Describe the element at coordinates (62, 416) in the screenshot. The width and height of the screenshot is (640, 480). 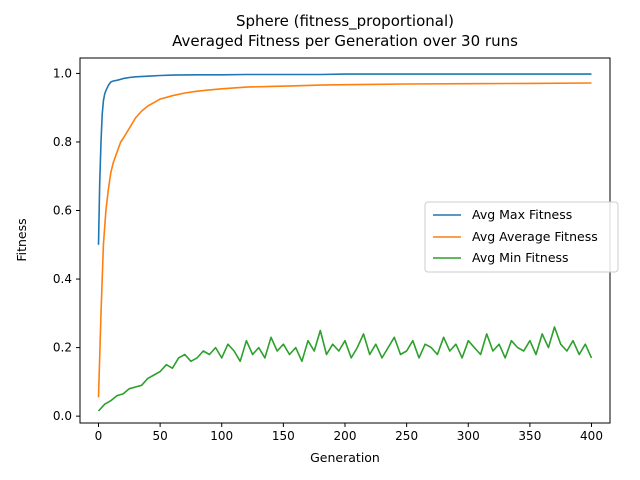
I see `y-tick-label: 0.0` at that location.